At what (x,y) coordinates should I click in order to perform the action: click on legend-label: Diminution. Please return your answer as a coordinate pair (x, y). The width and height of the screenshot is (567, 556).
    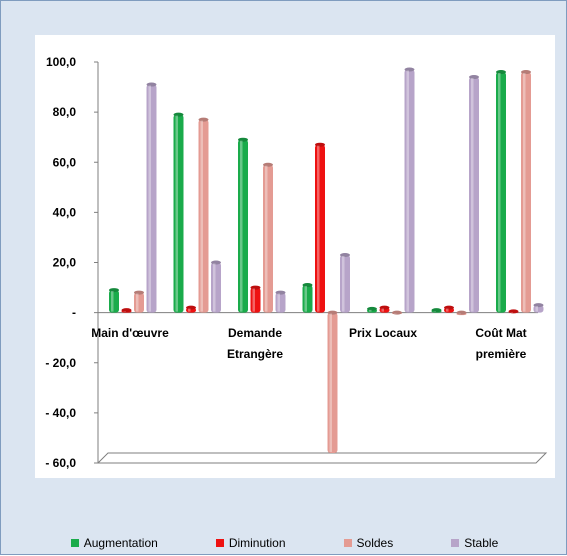
    Looking at the image, I should click on (257, 543).